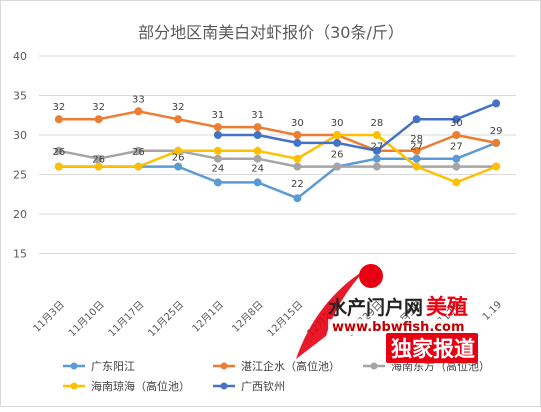 This screenshot has height=412, width=541. Describe the element at coordinates (375, 307) in the screenshot. I see `watermark-site-name: 水产门户网` at that location.